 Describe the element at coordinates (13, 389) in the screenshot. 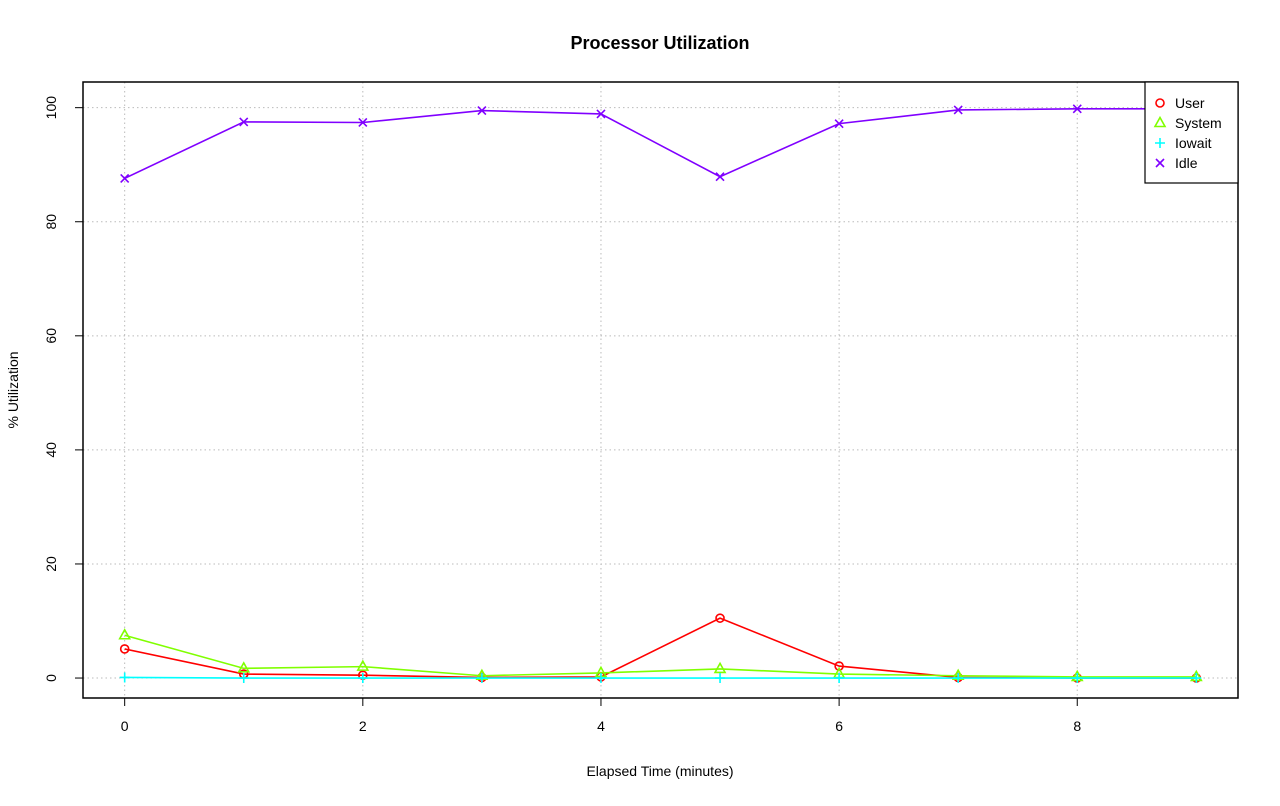

I see `y-axis-label: % Utilization` at that location.